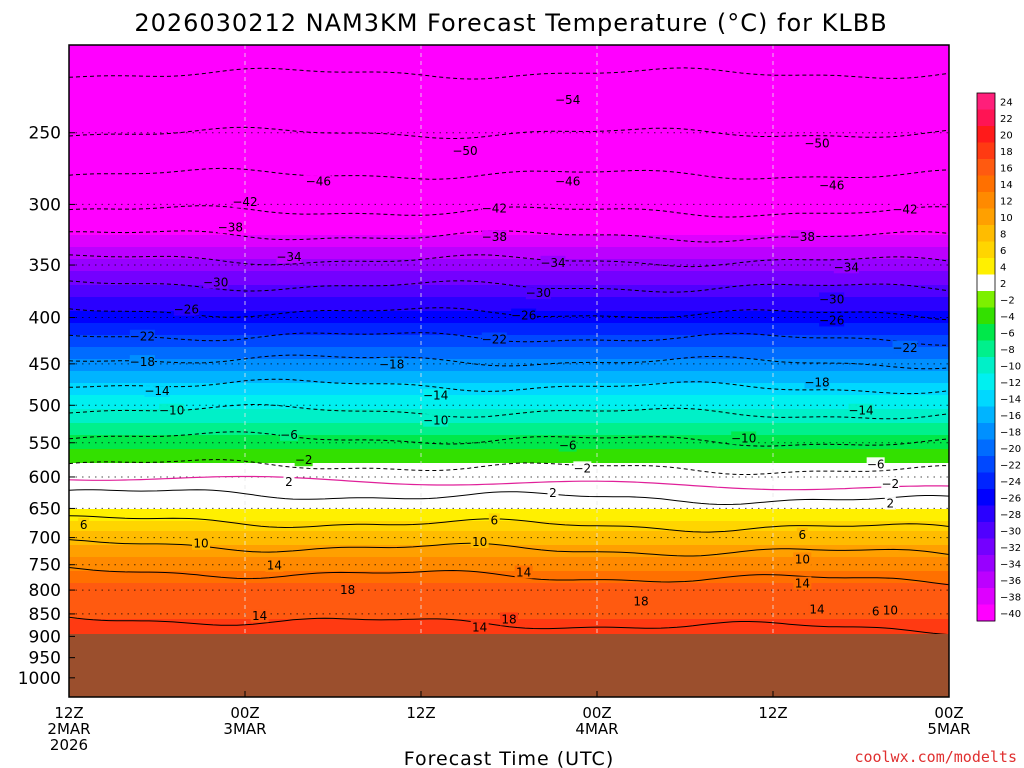 The width and height of the screenshot is (1024, 768). Describe the element at coordinates (45, 134) in the screenshot. I see `y-tick-label: 250` at that location.